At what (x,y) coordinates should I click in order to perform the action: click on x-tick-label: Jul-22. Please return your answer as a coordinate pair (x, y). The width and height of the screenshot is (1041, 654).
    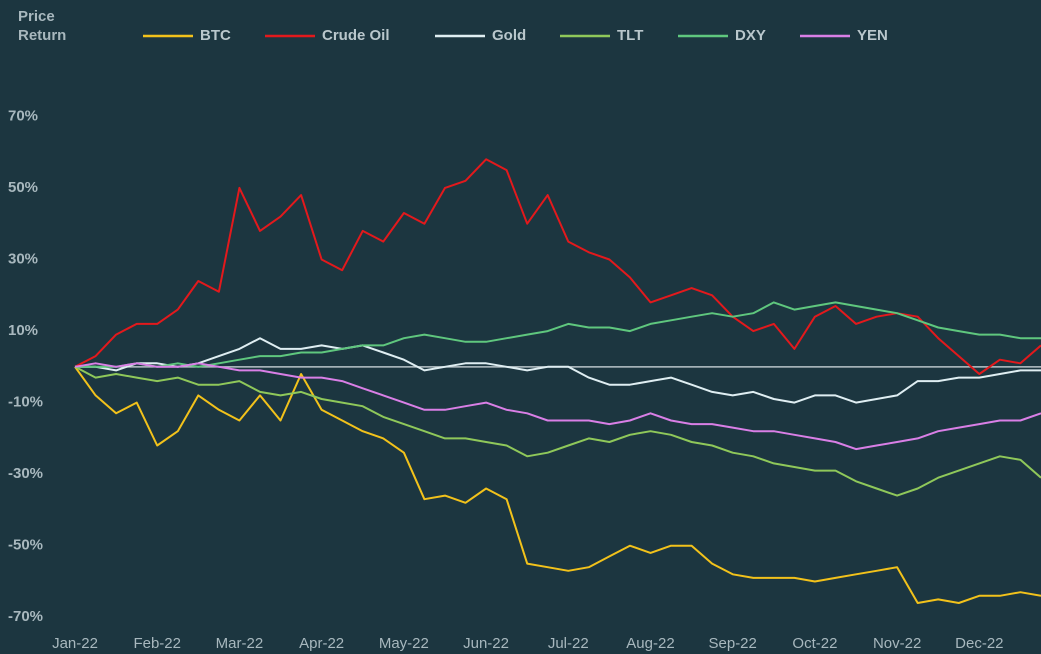
    Looking at the image, I should click on (568, 643).